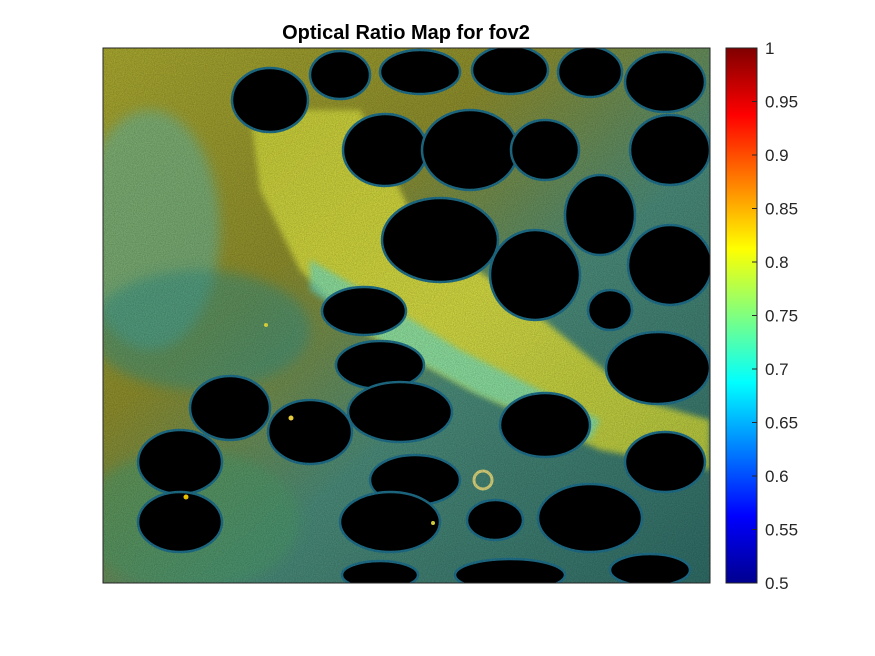 This screenshot has width=875, height=656. I want to click on colorbar-tick-label: 1, so click(769, 48).